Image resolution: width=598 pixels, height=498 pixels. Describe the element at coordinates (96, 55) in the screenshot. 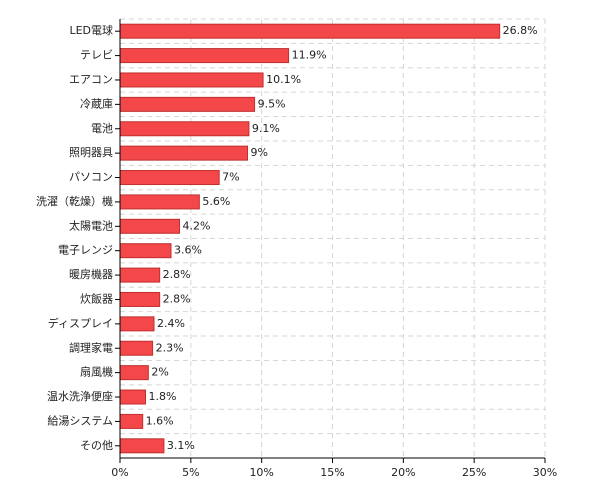

I see `y-tick-label: テレビ` at that location.